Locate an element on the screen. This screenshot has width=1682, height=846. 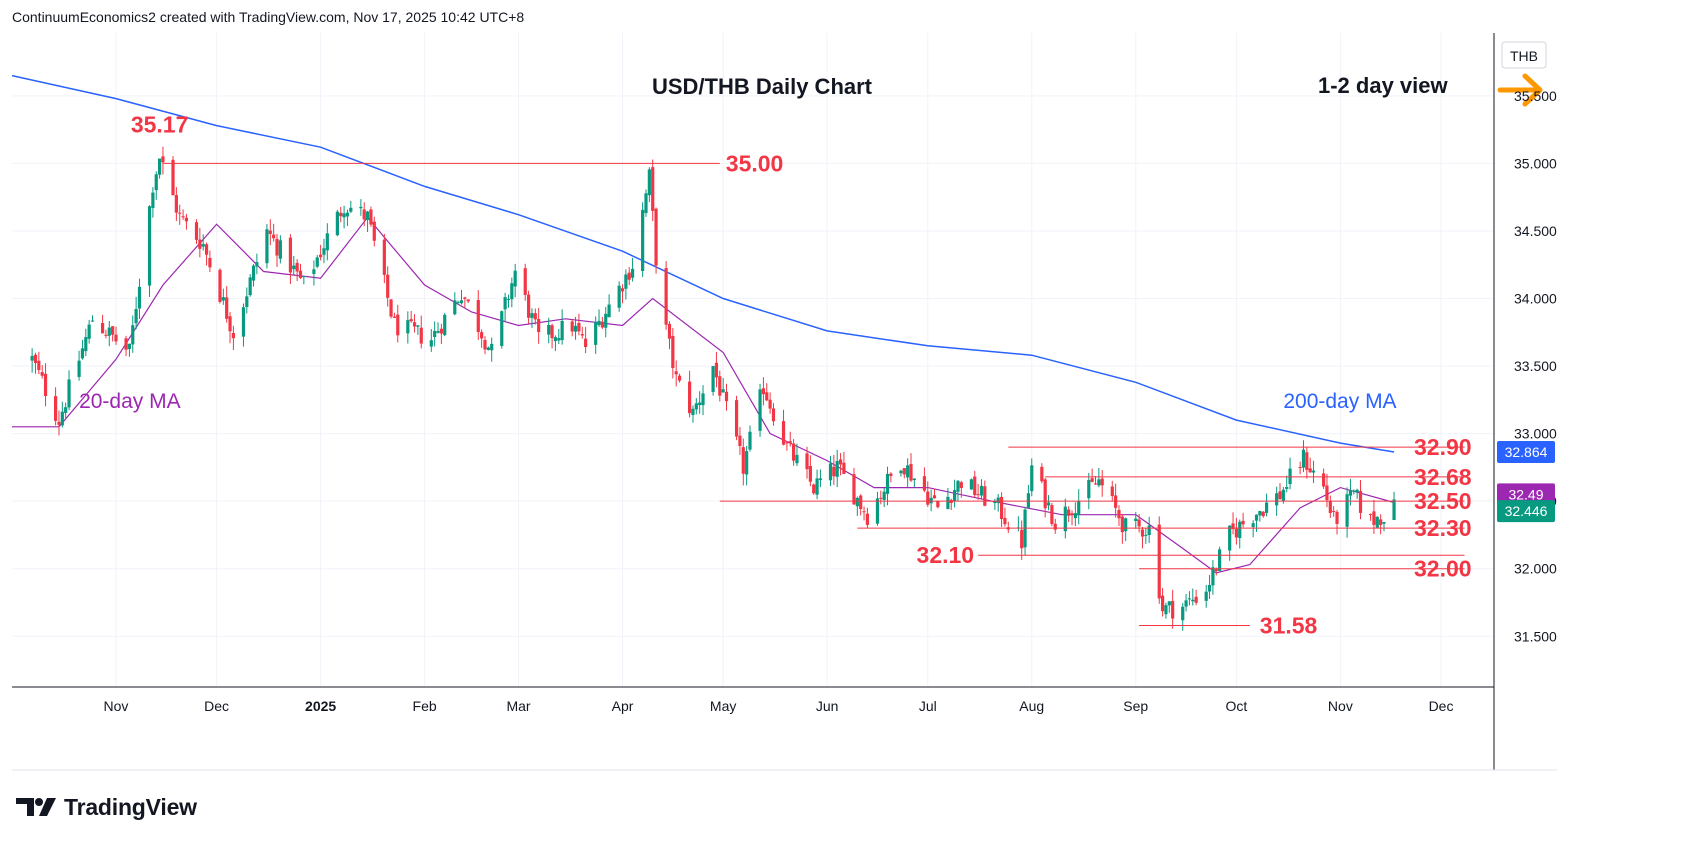
tradingview-wordmark: TradingView is located at coordinates (130, 806).